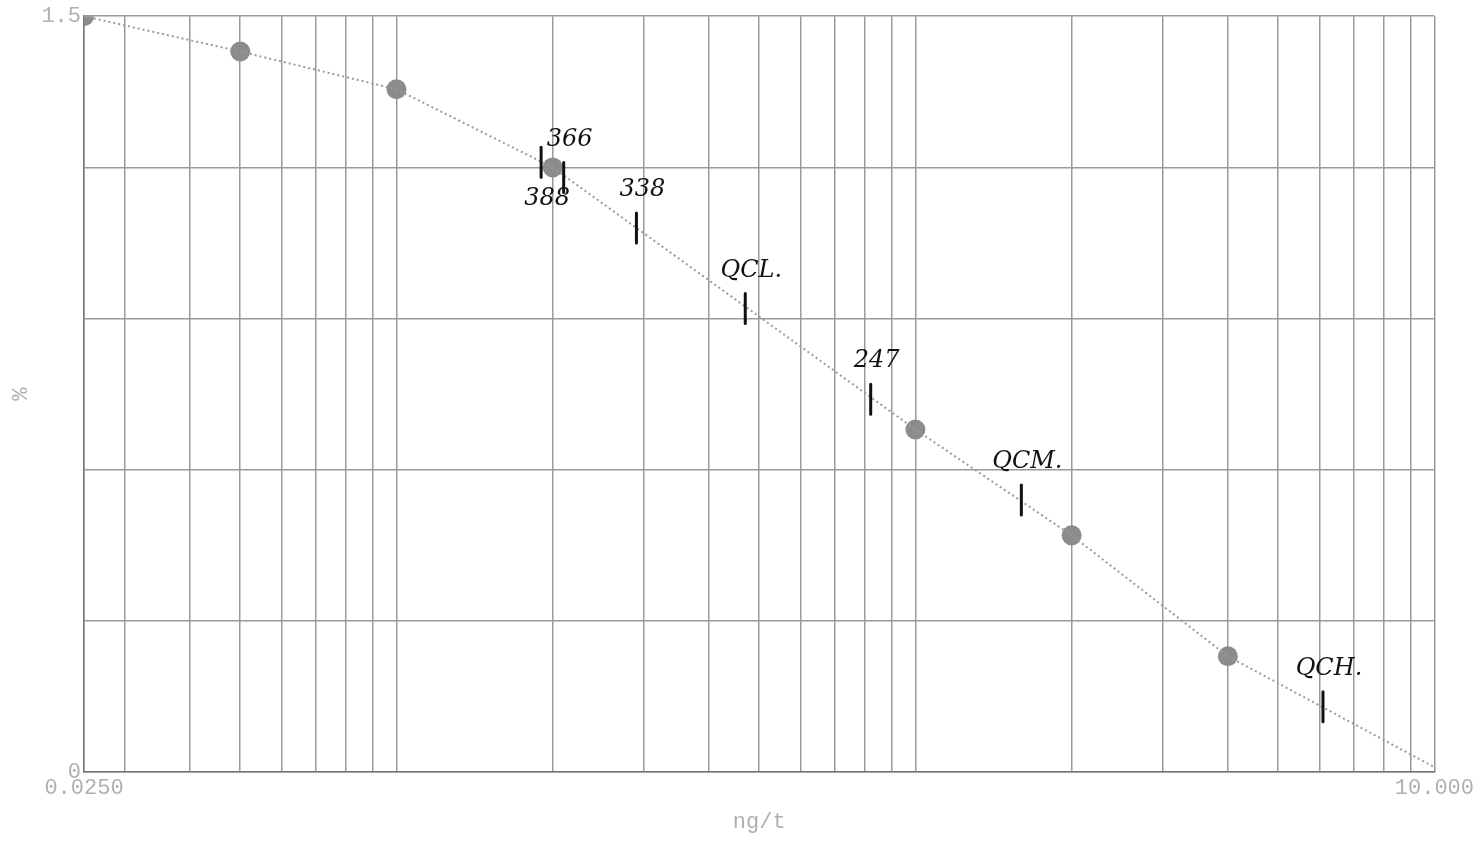 This screenshot has height=841, width=1477. What do you see at coordinates (1329, 666) in the screenshot?
I see `annotation: QCH.` at bounding box center [1329, 666].